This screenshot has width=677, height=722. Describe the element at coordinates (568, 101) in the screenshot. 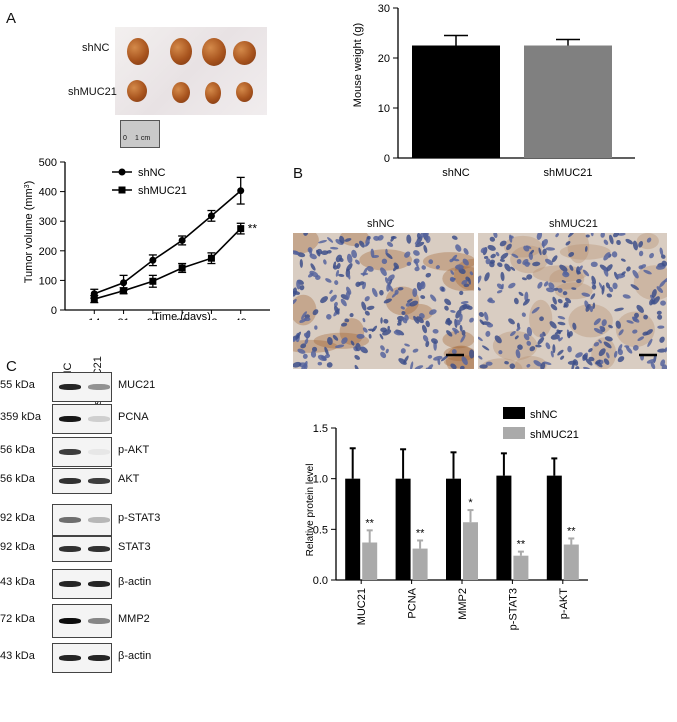

I see `bar` at that location.